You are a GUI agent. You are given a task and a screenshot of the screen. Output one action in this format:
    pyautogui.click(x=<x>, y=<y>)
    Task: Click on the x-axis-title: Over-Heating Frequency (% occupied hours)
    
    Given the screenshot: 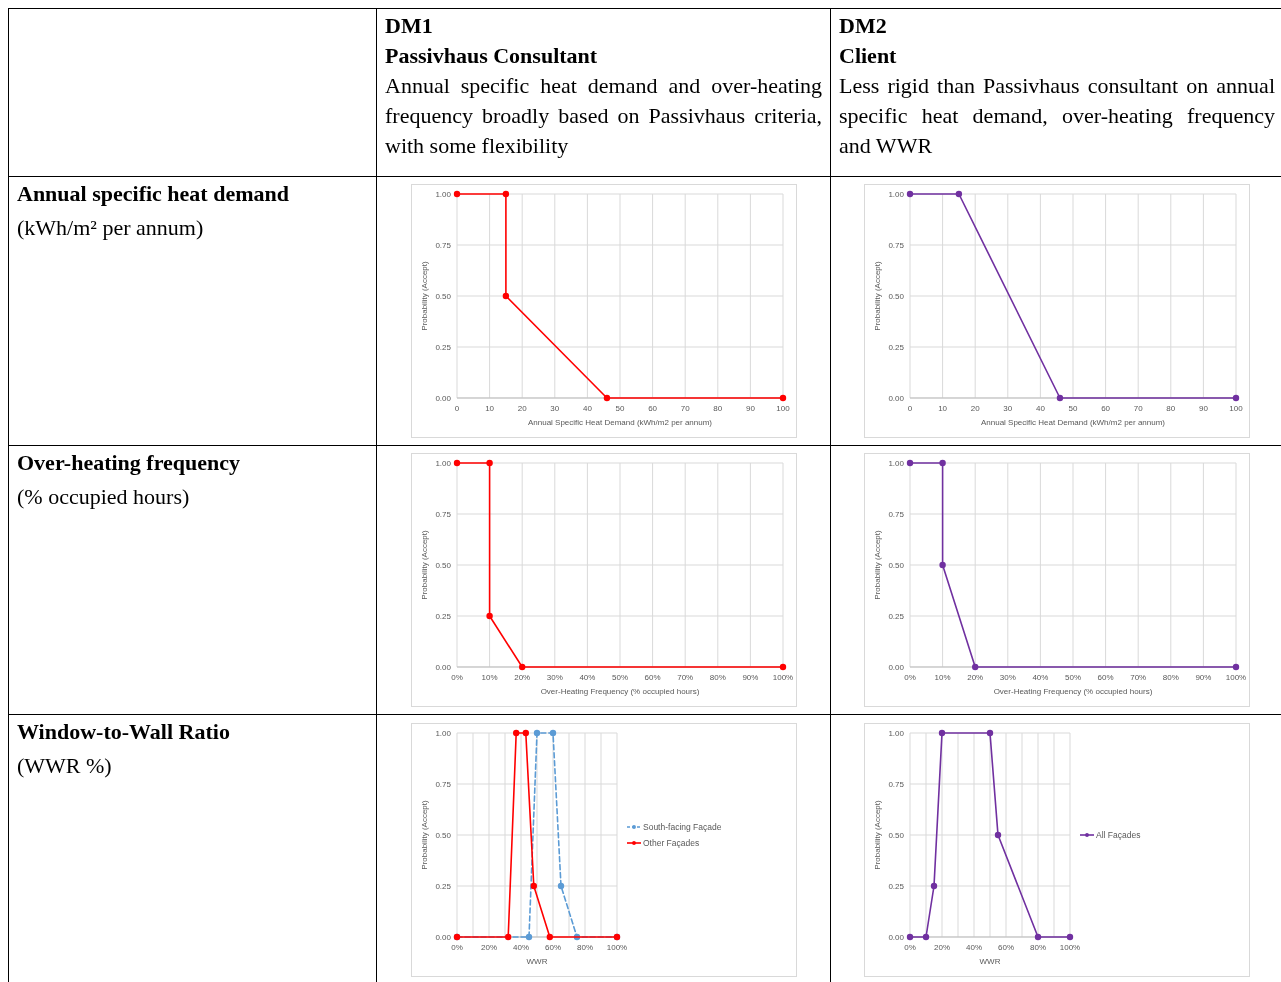 What is the action you would take?
    pyautogui.click(x=1073, y=691)
    